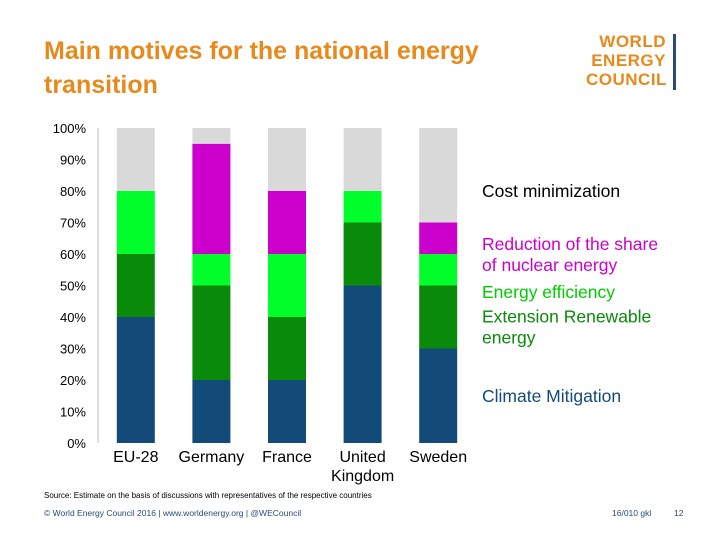  I want to click on logo-word-energy: ENERGY, so click(628, 60).